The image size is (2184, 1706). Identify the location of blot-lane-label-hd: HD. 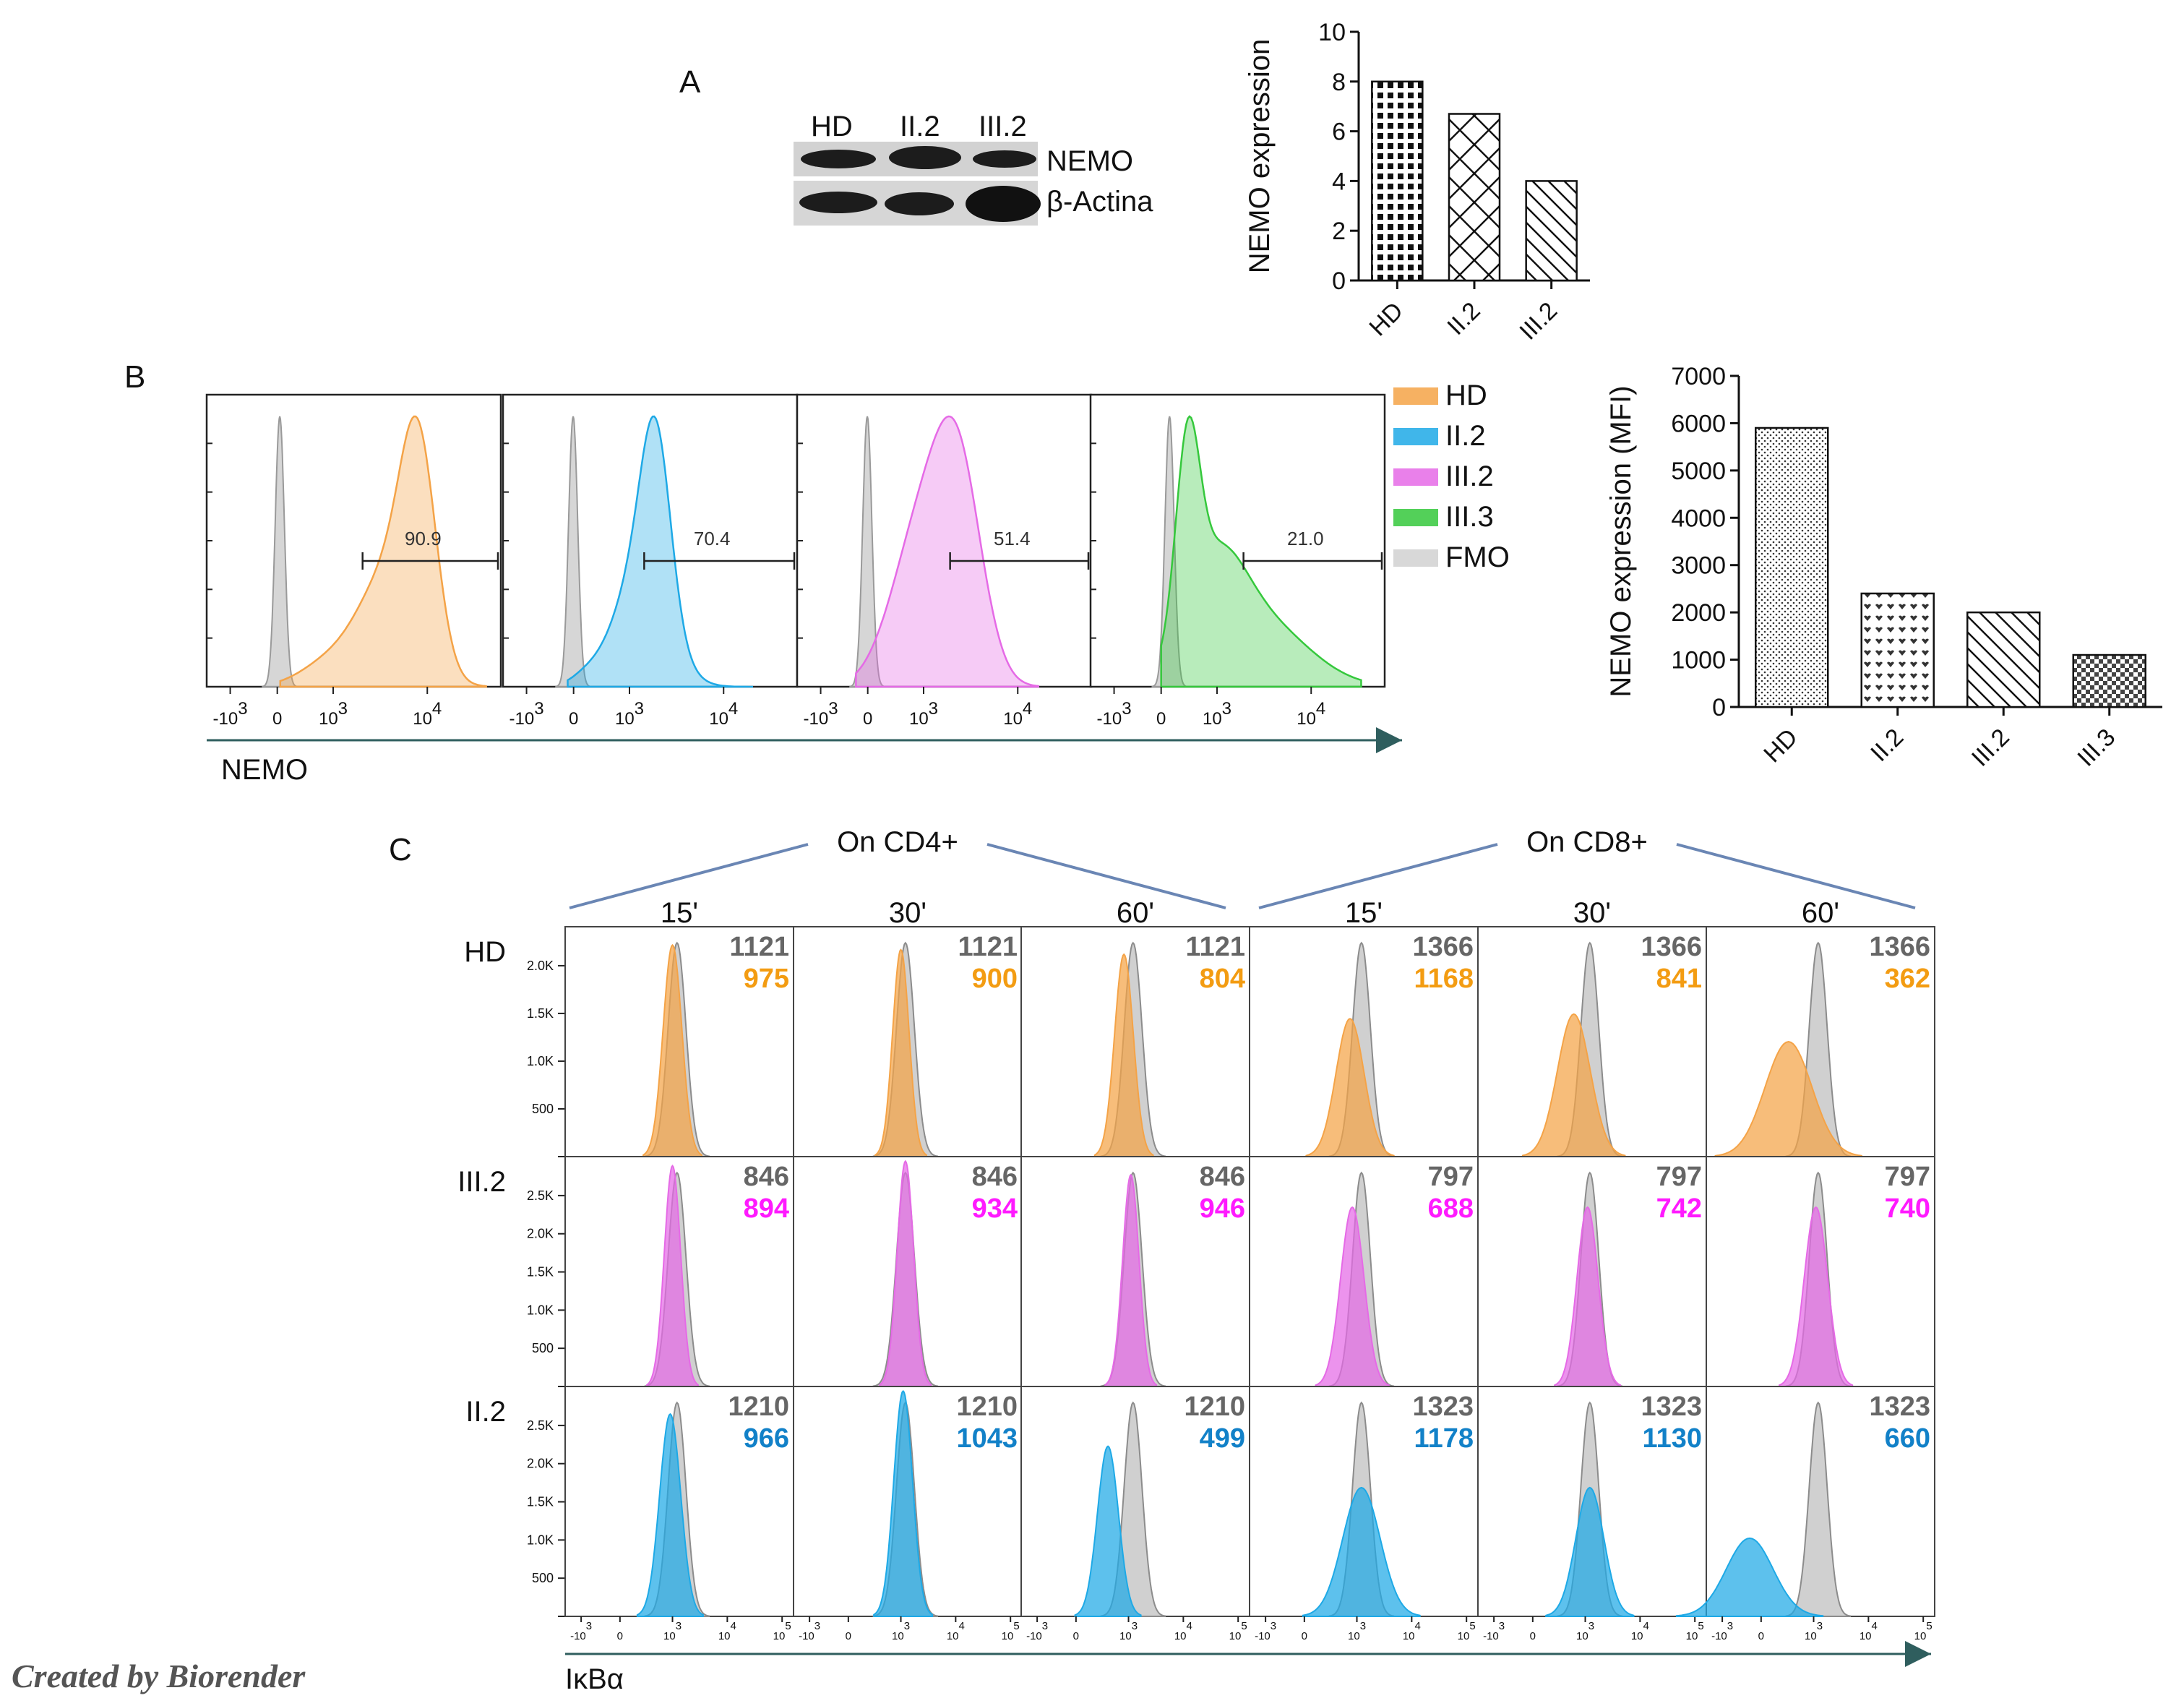
(832, 126).